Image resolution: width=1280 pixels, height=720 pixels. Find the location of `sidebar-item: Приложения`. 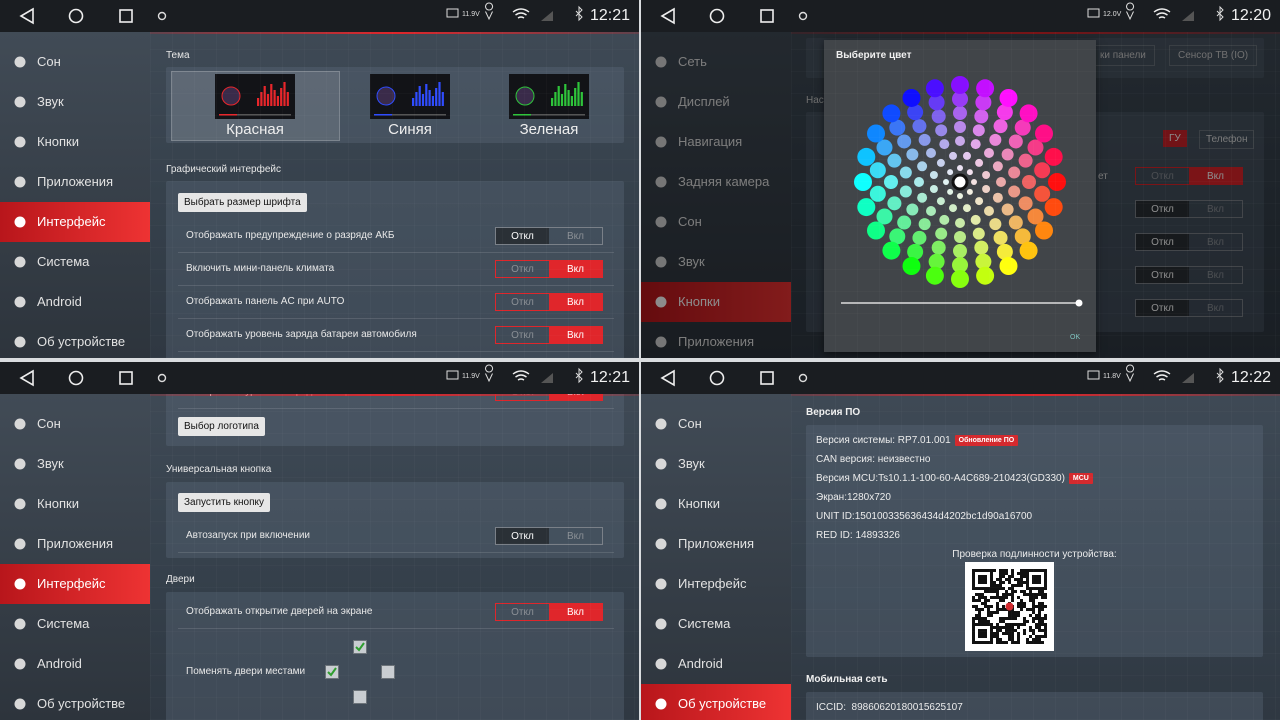

sidebar-item: Приложения is located at coordinates (716, 544).